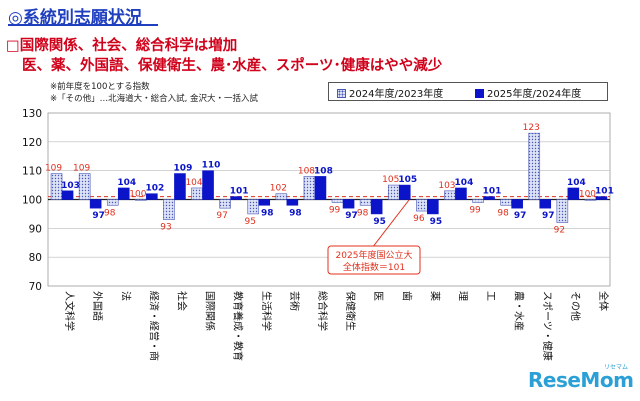  Describe the element at coordinates (211, 166) in the screenshot. I see `data-label-2025: 110` at that location.